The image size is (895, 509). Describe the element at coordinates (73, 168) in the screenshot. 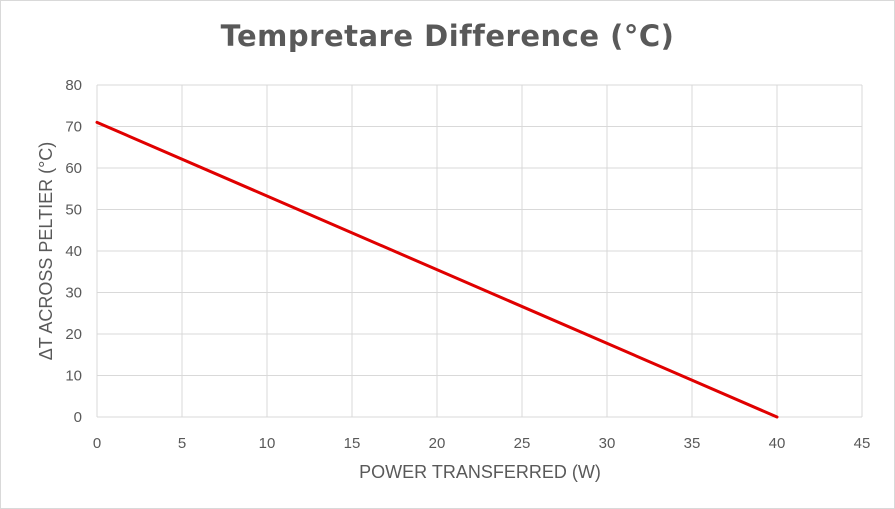

I see `y-tick-label: 60` at that location.